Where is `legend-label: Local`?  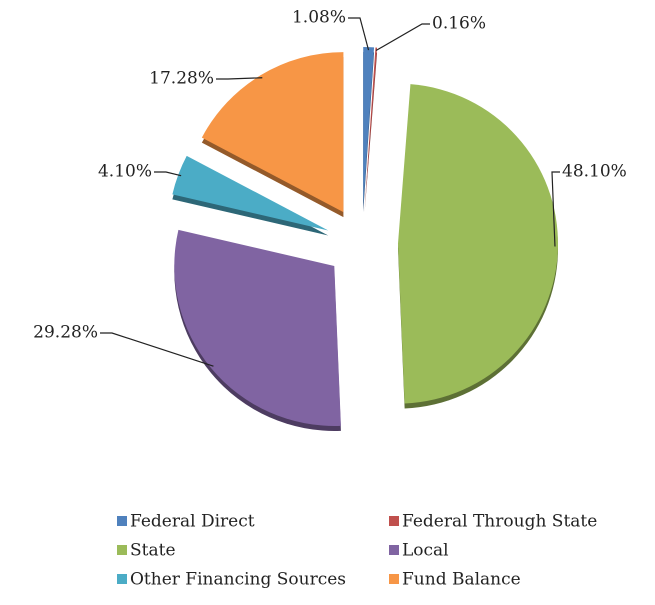 legend-label: Local is located at coordinates (425, 551).